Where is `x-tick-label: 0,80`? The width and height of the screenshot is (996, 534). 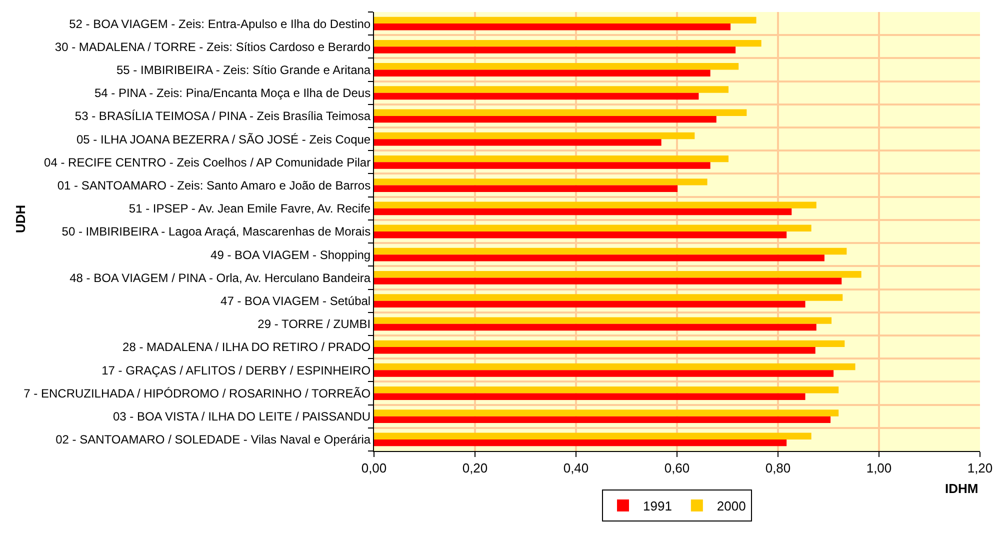
x-tick-label: 0,80 is located at coordinates (778, 468).